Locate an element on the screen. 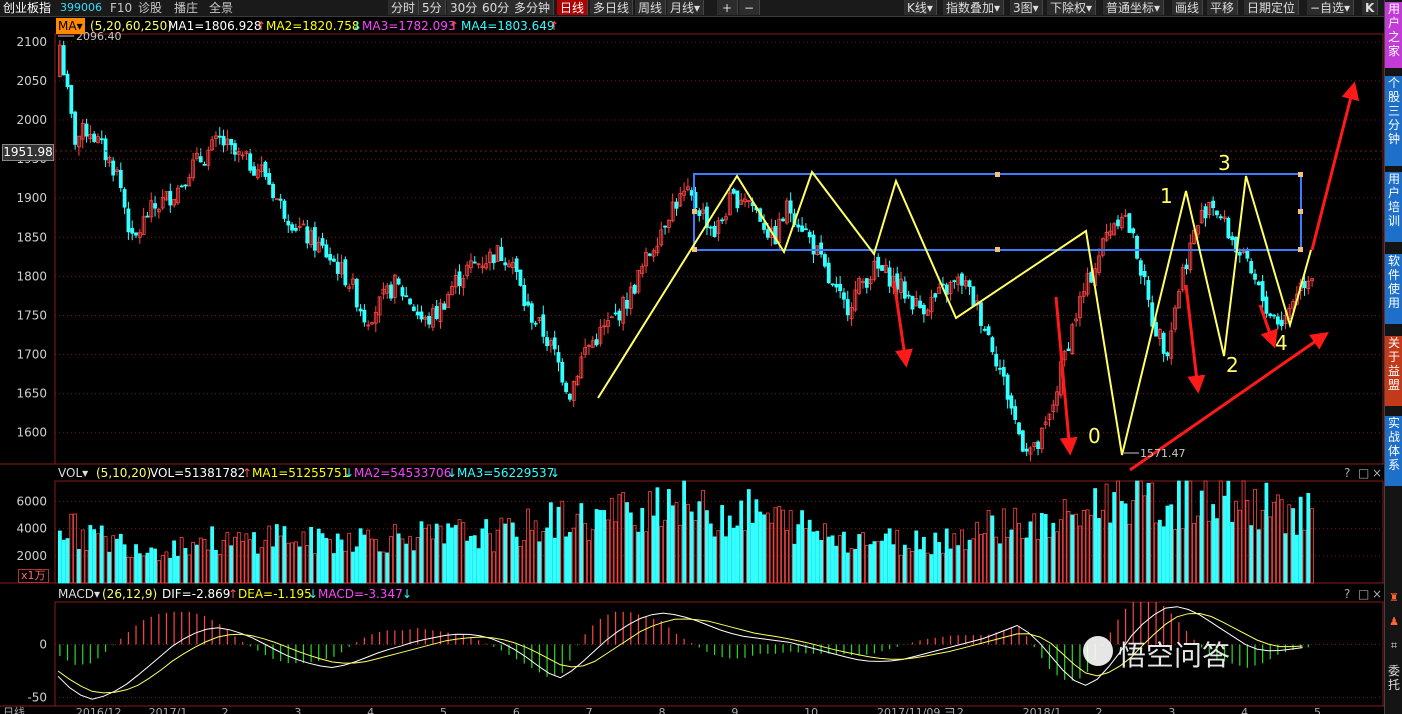 This screenshot has height=714, width=1402. zoom-in-button: + is located at coordinates (727, 7).